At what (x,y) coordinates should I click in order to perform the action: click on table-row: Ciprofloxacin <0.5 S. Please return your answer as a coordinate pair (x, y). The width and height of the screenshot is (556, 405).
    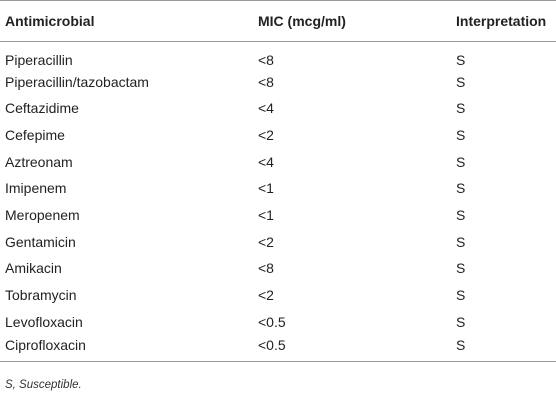
    Looking at the image, I should click on (278, 349).